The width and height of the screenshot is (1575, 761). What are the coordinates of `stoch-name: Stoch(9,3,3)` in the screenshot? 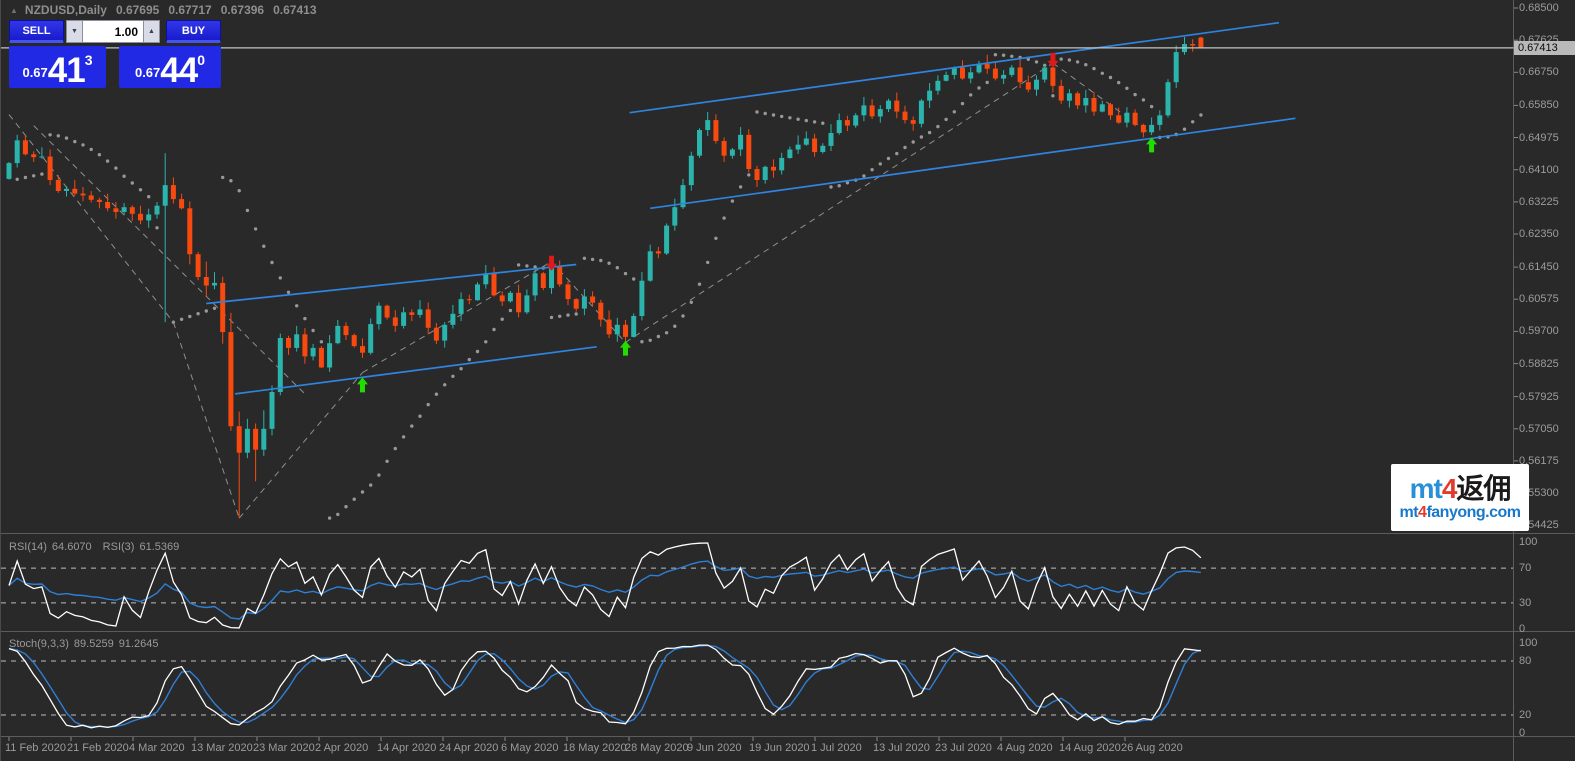 It's located at (39, 644).